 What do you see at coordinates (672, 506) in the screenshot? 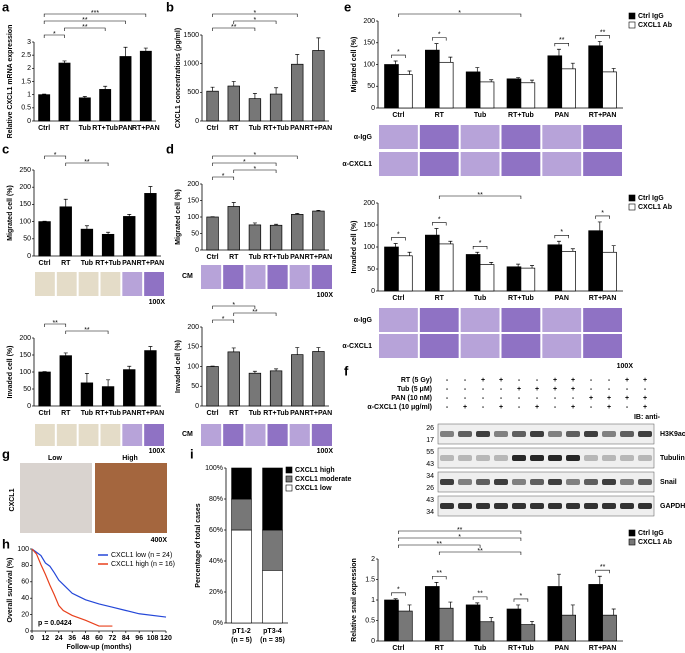
I see `band-label: GAPDH` at bounding box center [672, 506].